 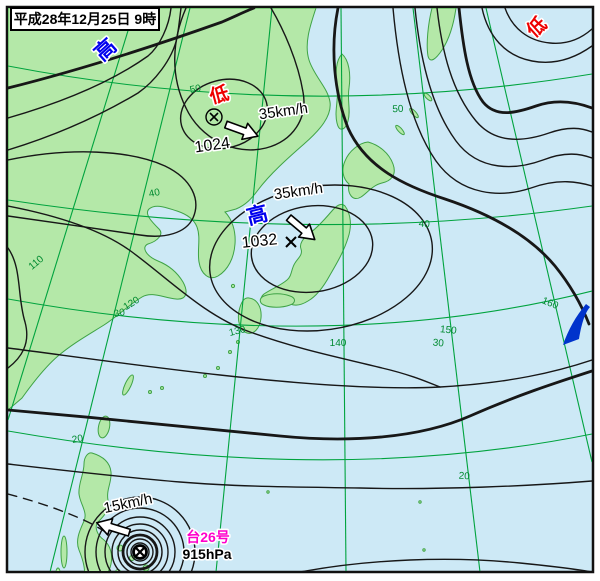 I want to click on lat-label-40-e: 40, so click(x=424, y=225).